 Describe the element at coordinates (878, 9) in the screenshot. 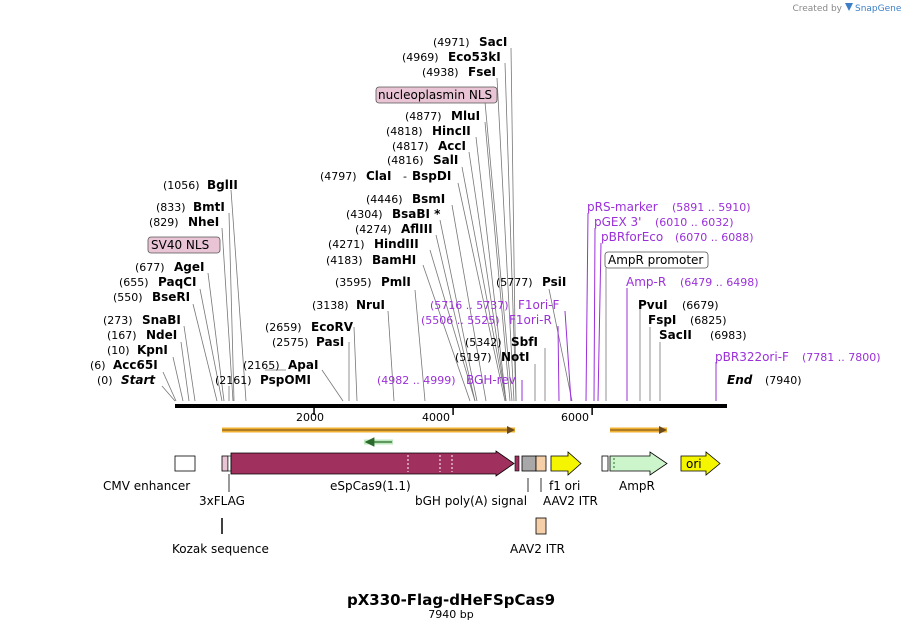

I see `watermark-brand: SnapGene` at that location.